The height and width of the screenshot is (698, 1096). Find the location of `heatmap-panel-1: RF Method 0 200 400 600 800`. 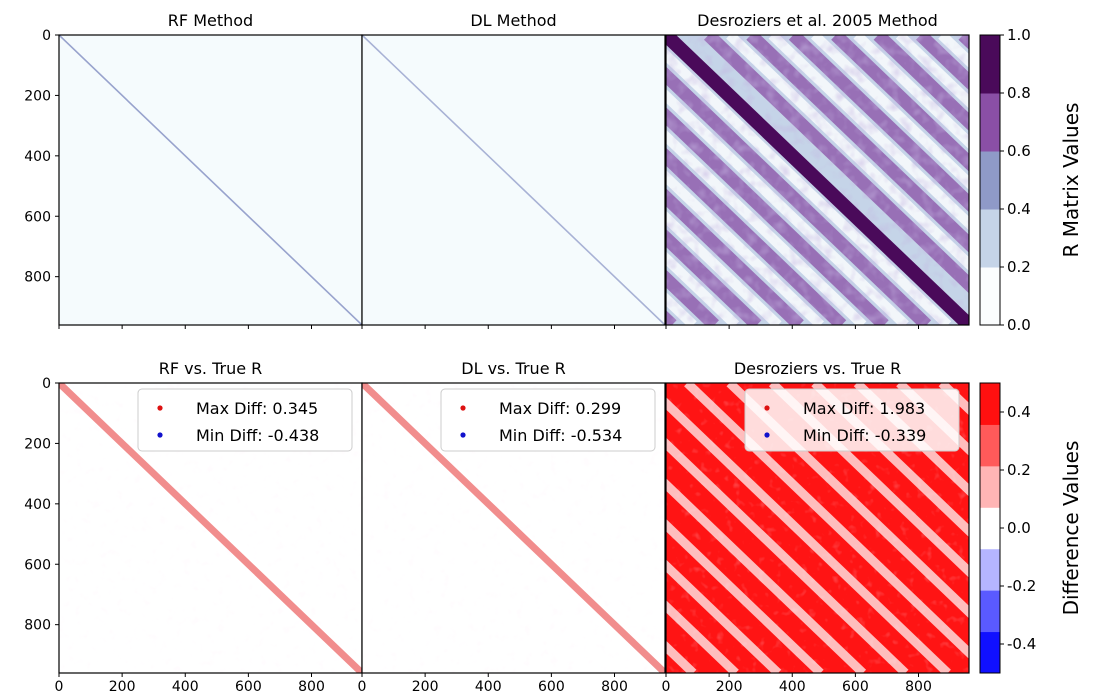

heatmap-panel-1: RF Method 0 200 400 600 800 is located at coordinates (193, 170).